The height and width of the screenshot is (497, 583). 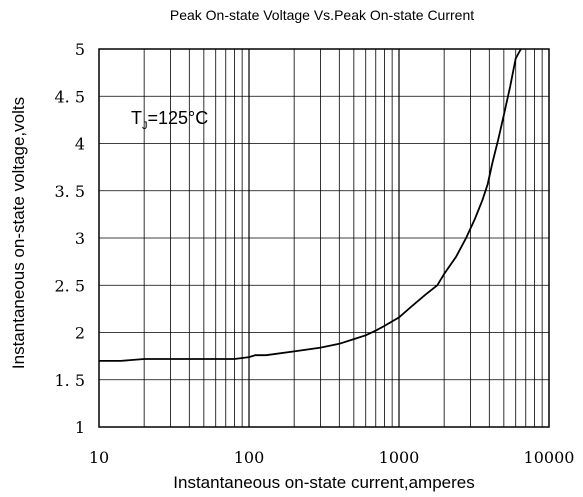 What do you see at coordinates (332, 457) in the screenshot?
I see `x-tick-labels: 10 100 1000 10000` at bounding box center [332, 457].